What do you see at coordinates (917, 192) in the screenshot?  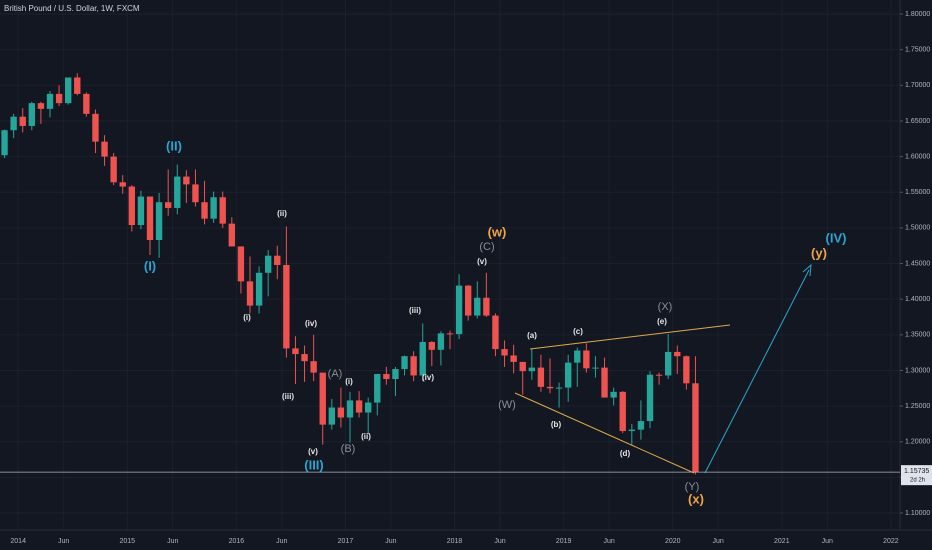 I see `y-tick-label: 1.55000` at bounding box center [917, 192].